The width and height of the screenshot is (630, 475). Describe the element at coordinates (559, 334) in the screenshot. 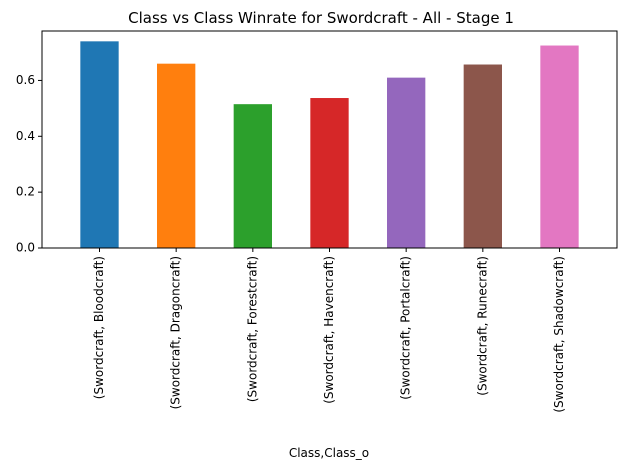

I see `x-tick-label: (Swordcraft, Shadowcraft)` at that location.